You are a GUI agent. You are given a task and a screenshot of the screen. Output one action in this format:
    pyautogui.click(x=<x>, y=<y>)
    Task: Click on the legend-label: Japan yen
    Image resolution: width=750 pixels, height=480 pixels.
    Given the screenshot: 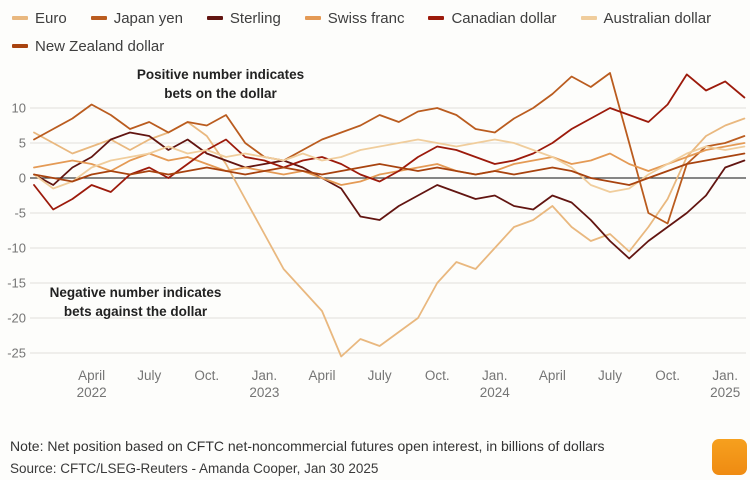 What is the action you would take?
    pyautogui.click(x=148, y=18)
    